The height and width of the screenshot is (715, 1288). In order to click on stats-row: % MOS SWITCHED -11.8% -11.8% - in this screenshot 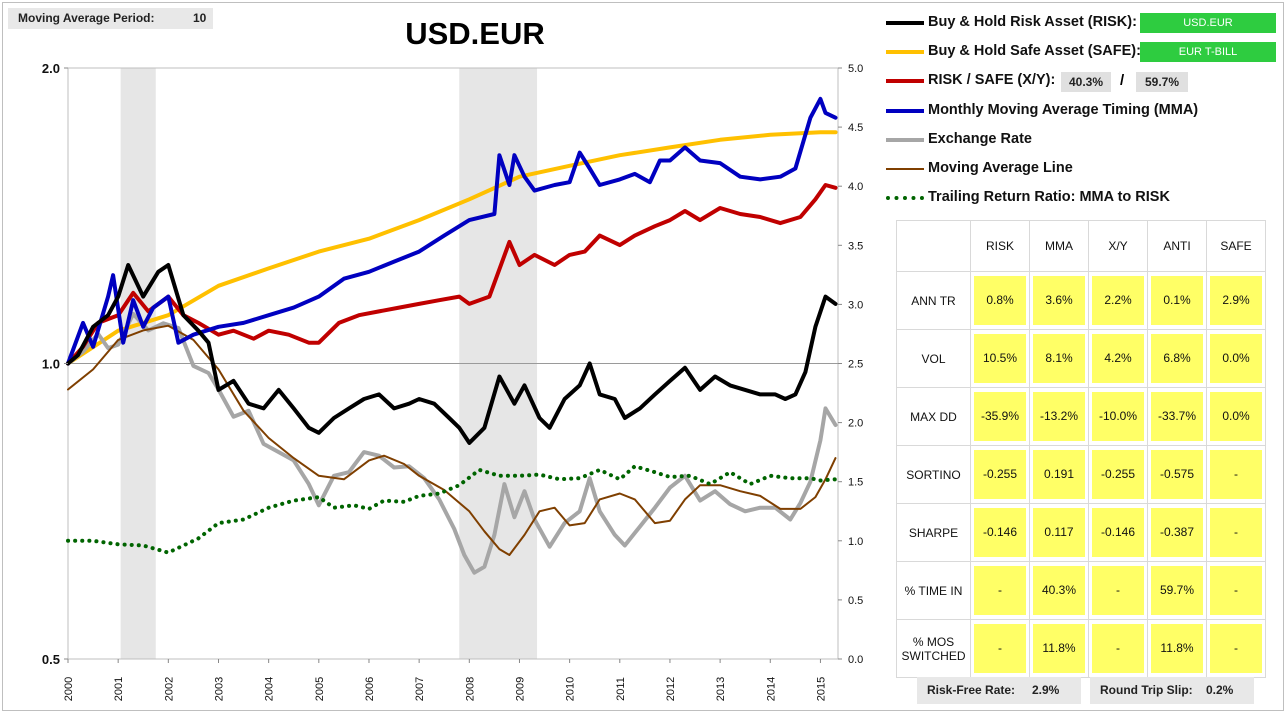, I will do `click(1081, 648)`.